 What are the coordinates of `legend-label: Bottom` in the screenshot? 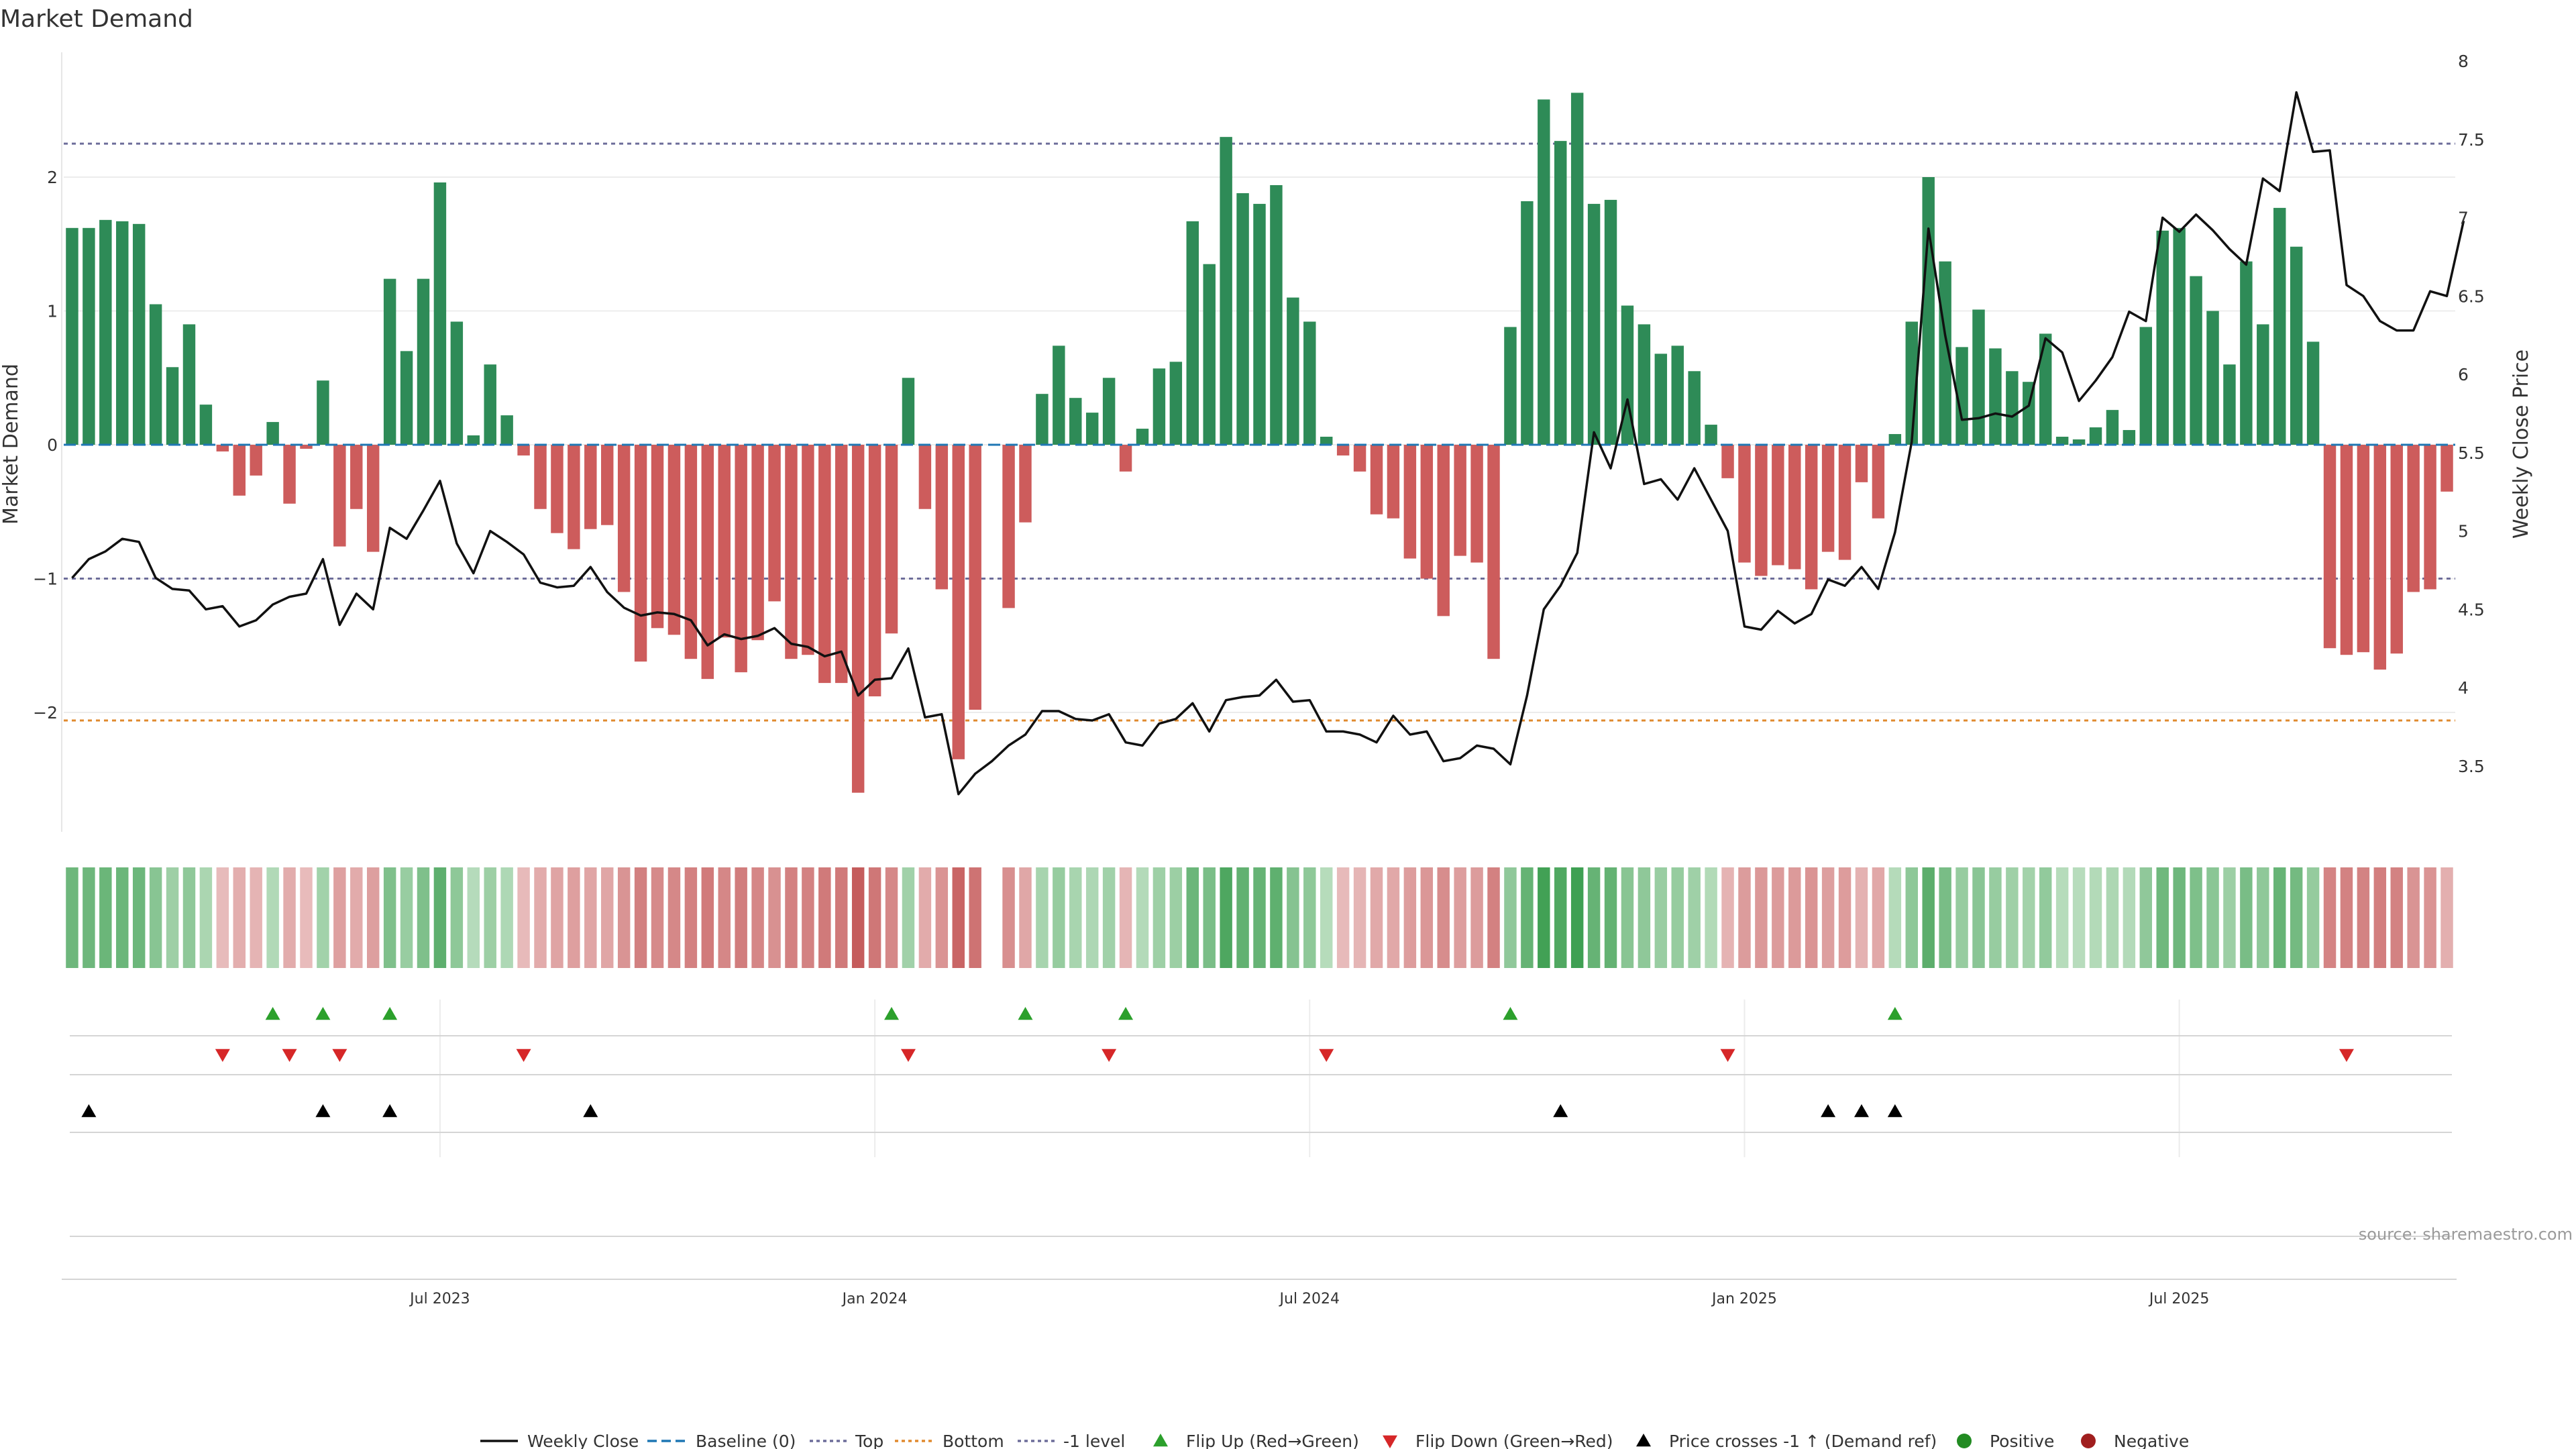 It's located at (973, 1440).